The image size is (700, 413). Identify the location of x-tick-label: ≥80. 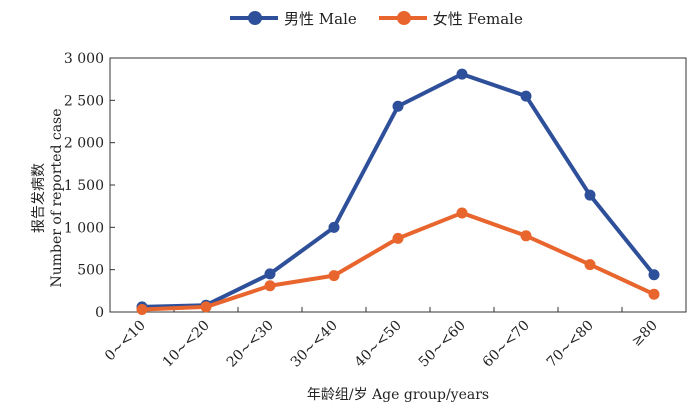
(645, 334).